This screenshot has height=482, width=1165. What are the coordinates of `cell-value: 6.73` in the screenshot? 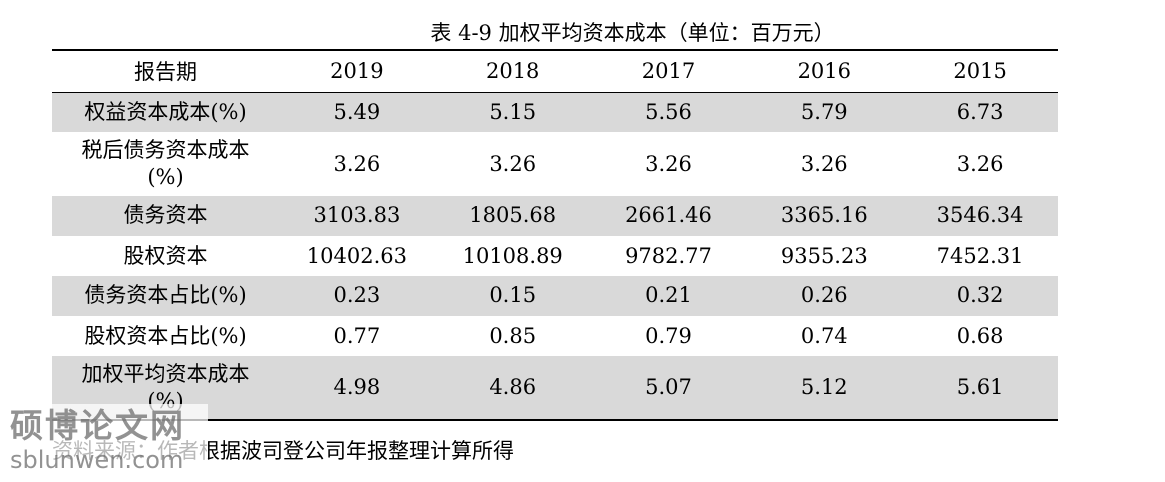 It's located at (980, 112).